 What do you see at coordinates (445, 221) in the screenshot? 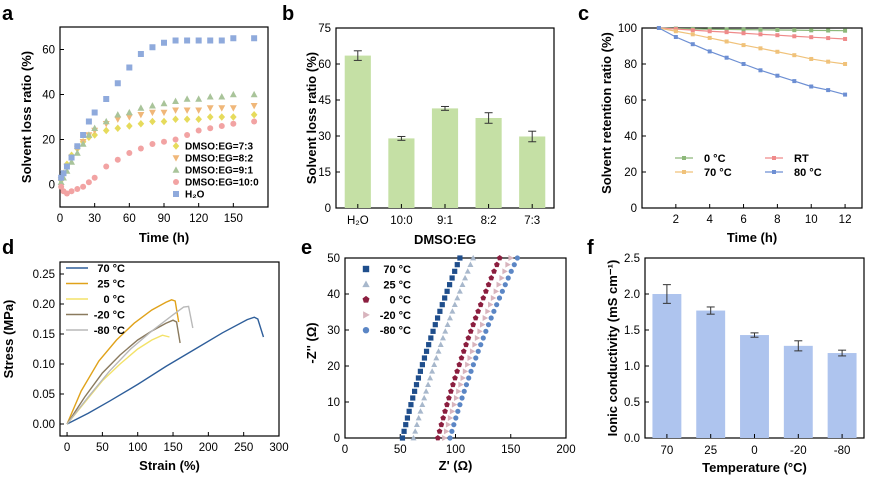
I see `x-tick-label: 9:1` at bounding box center [445, 221].